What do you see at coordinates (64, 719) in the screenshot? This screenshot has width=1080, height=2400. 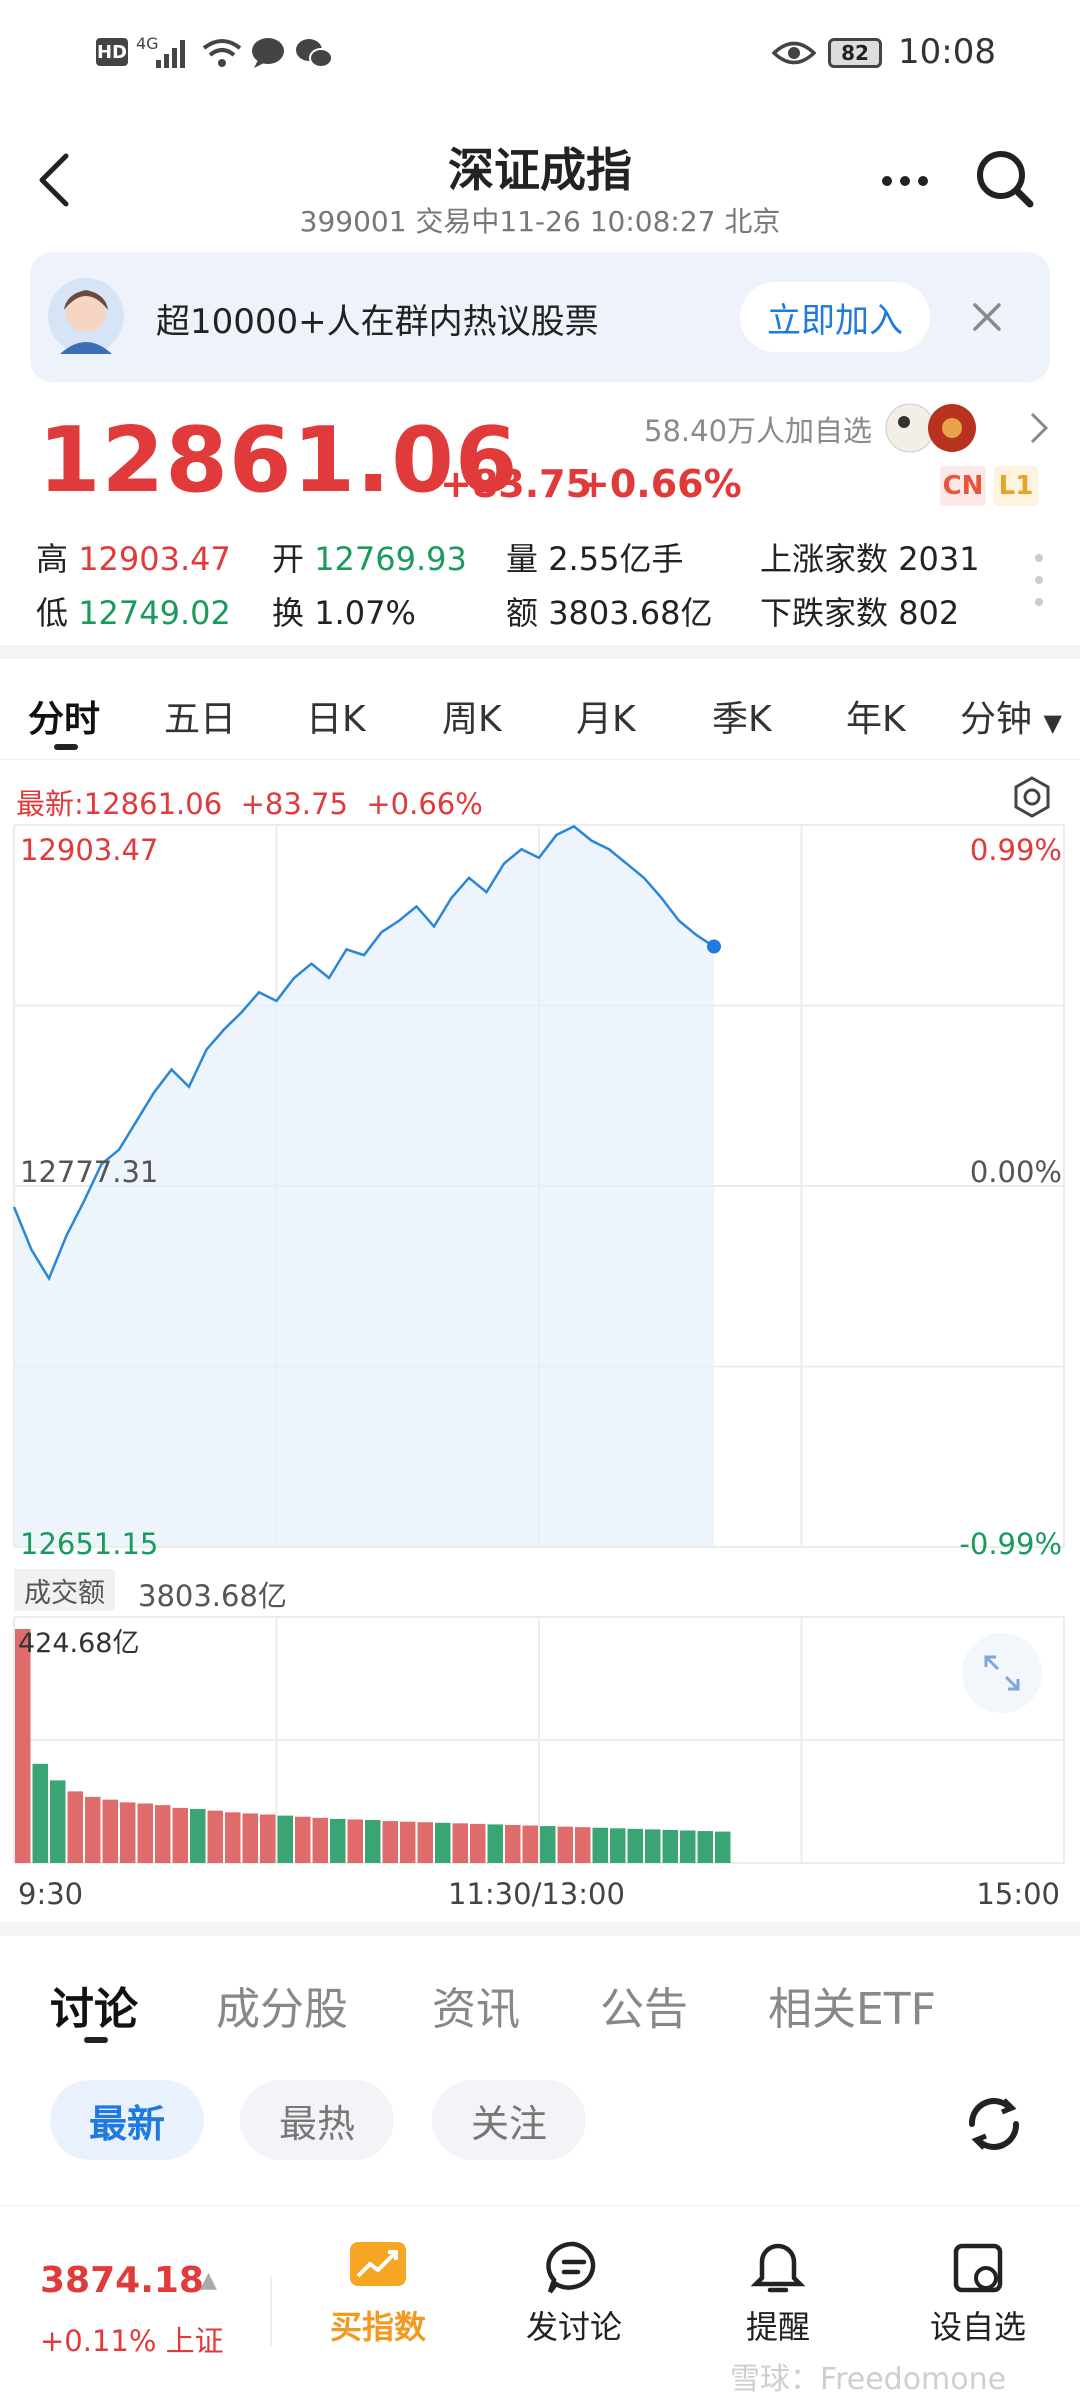 I see `tab-intraday: 分时` at bounding box center [64, 719].